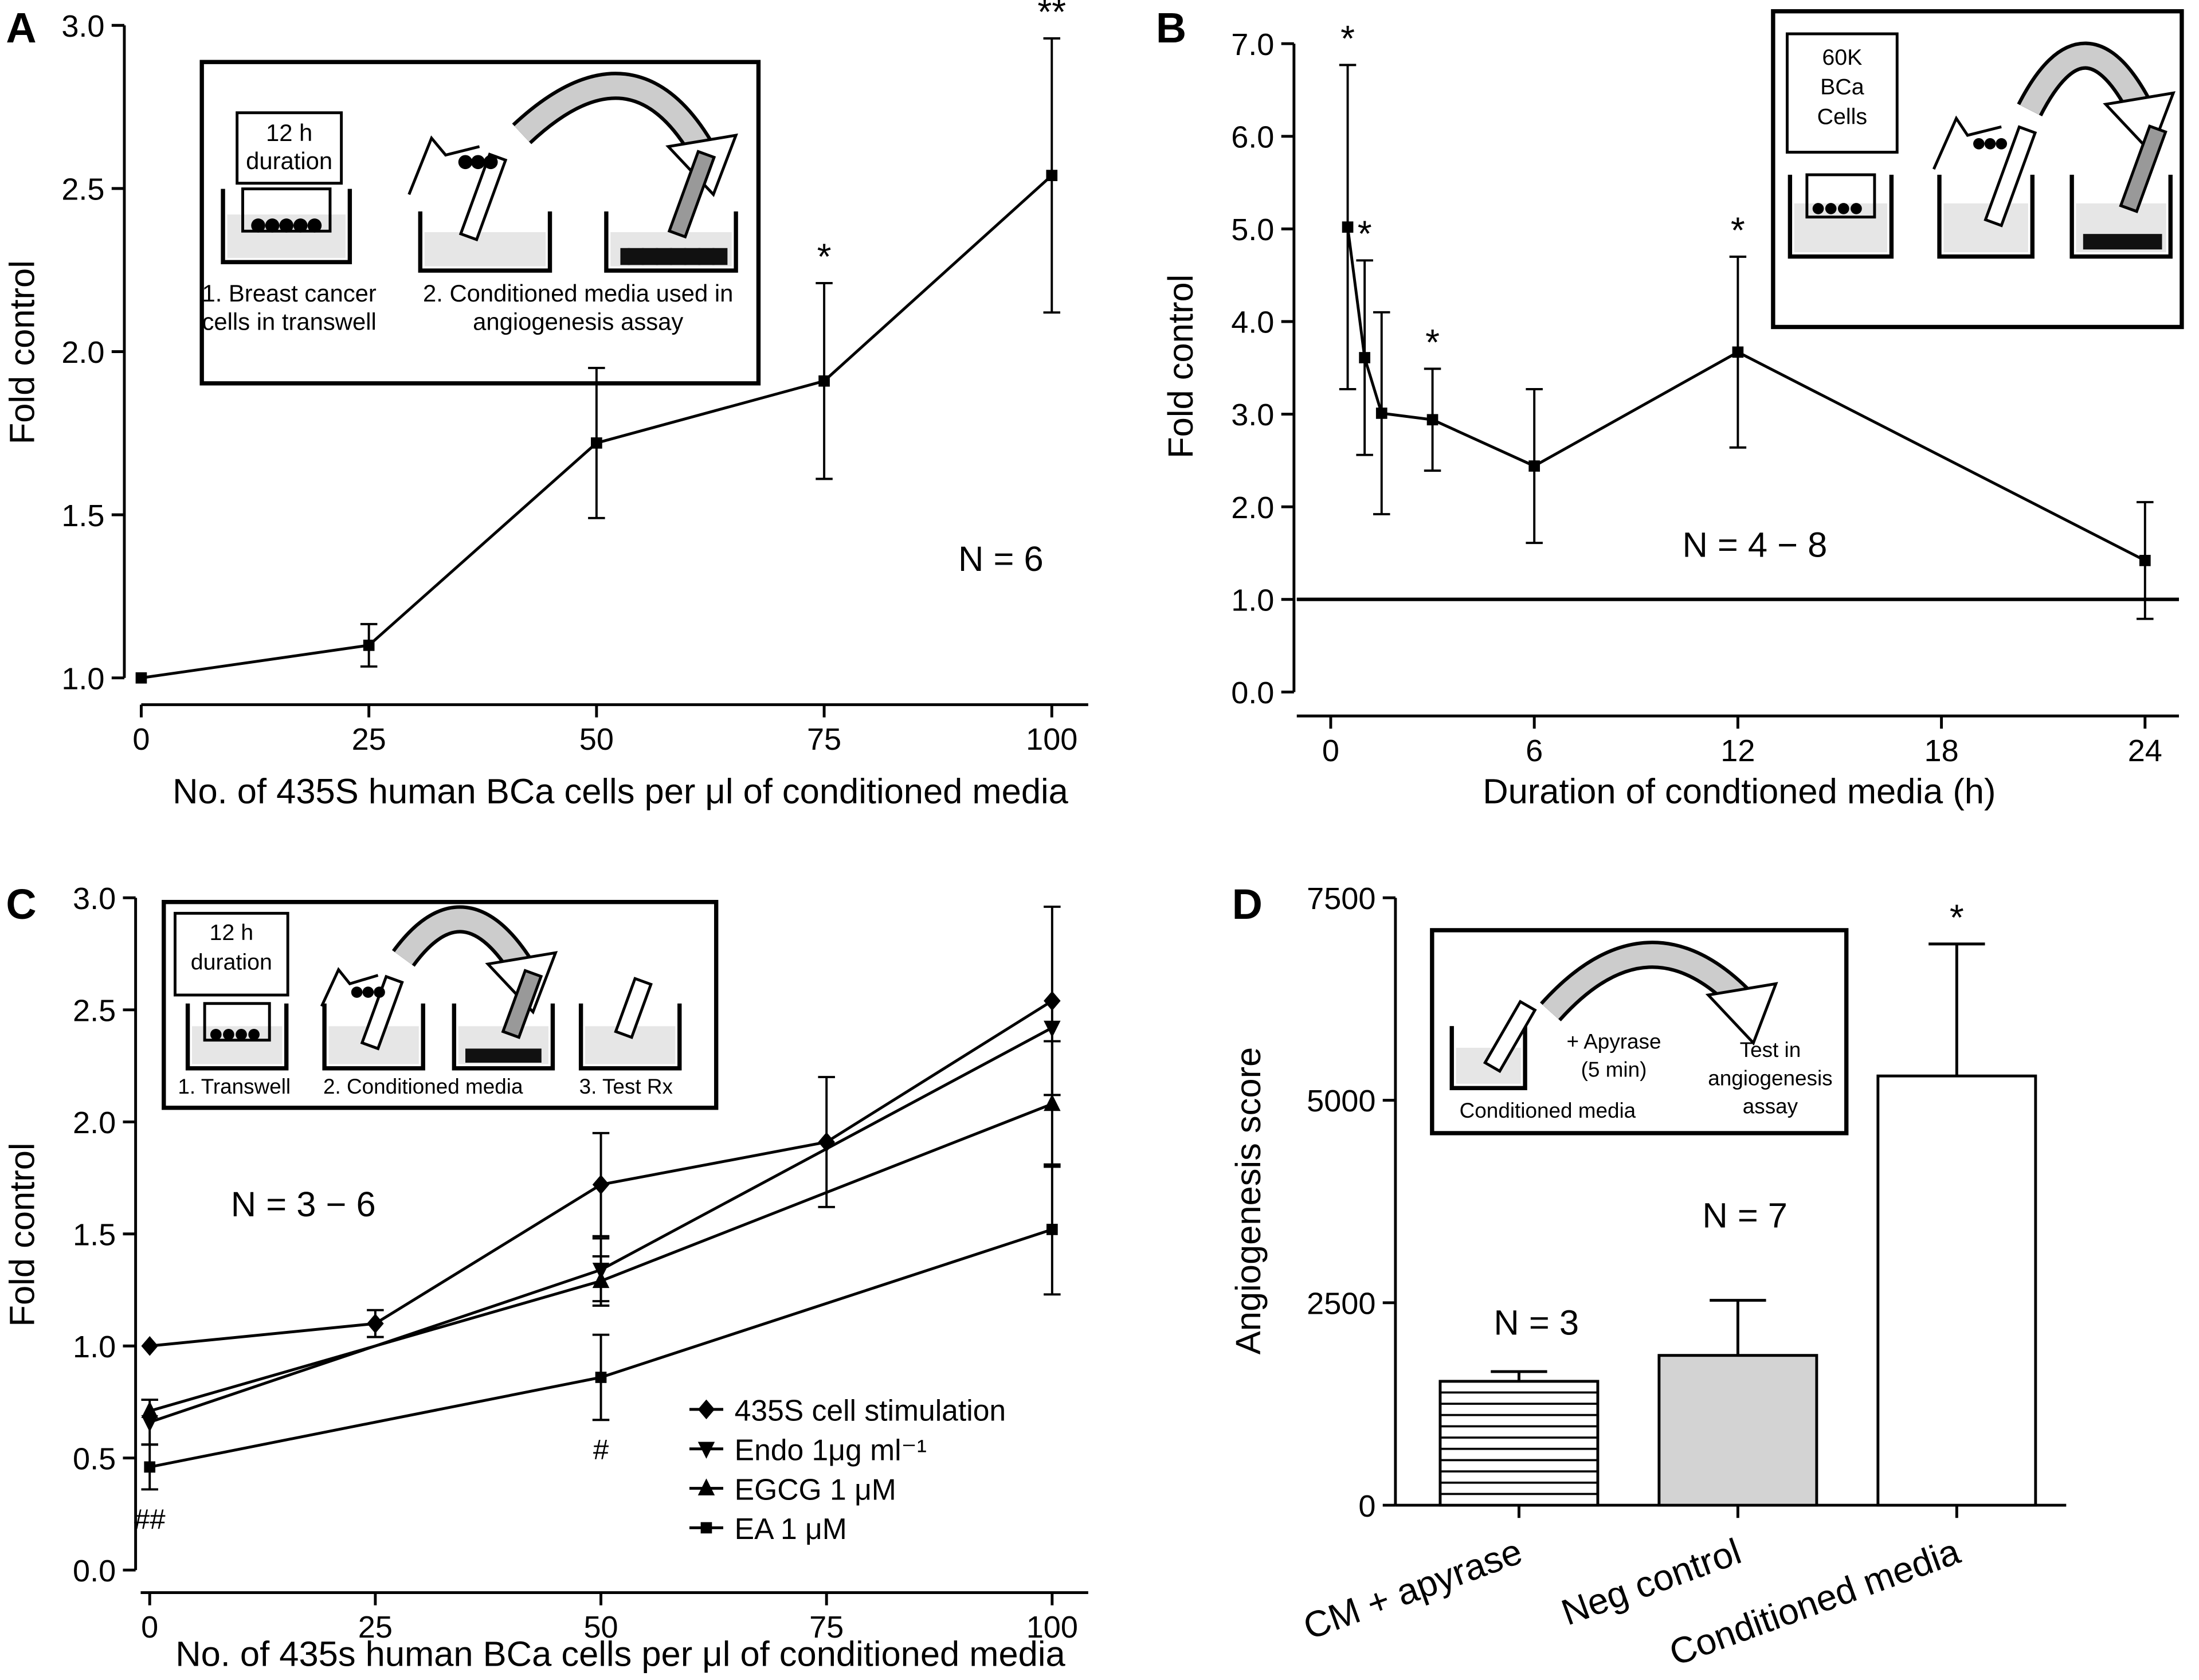  What do you see at coordinates (237, 1022) in the screenshot?
I see `inset-insert` at bounding box center [237, 1022].